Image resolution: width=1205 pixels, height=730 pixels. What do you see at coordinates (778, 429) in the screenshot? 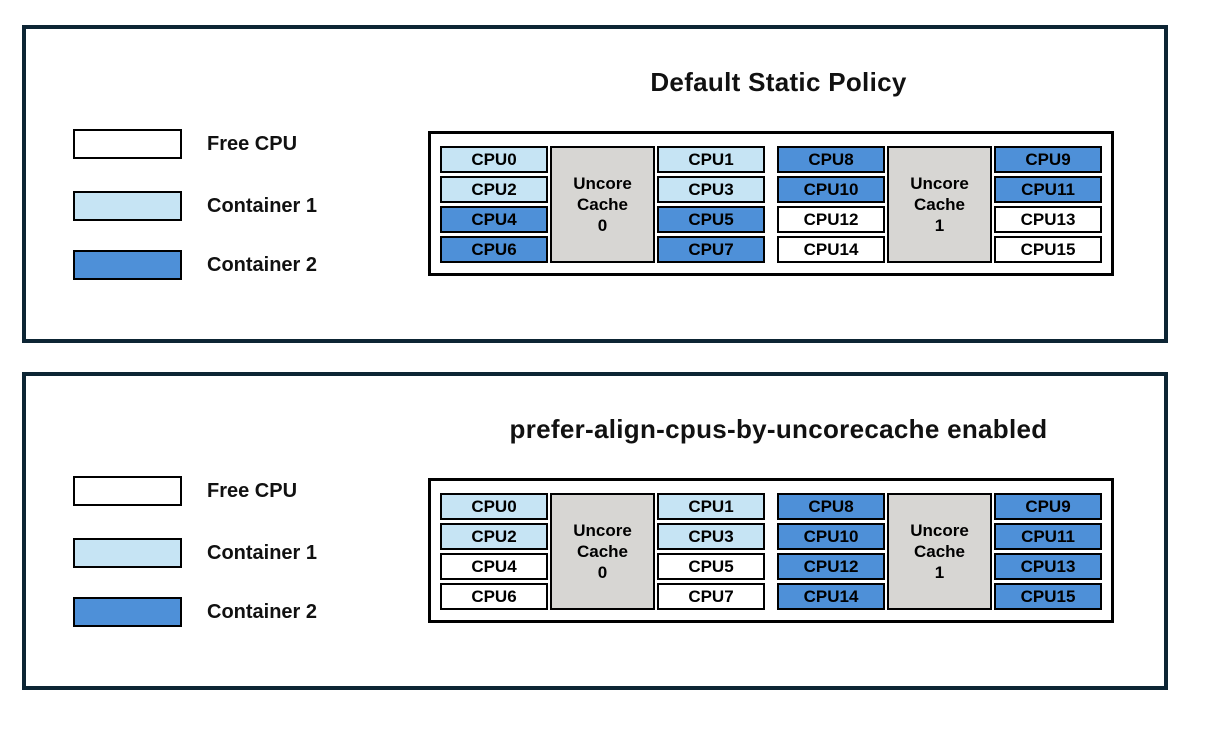
I see `panel-title: prefer-align-cpus-by-uncorecache enabled` at bounding box center [778, 429].